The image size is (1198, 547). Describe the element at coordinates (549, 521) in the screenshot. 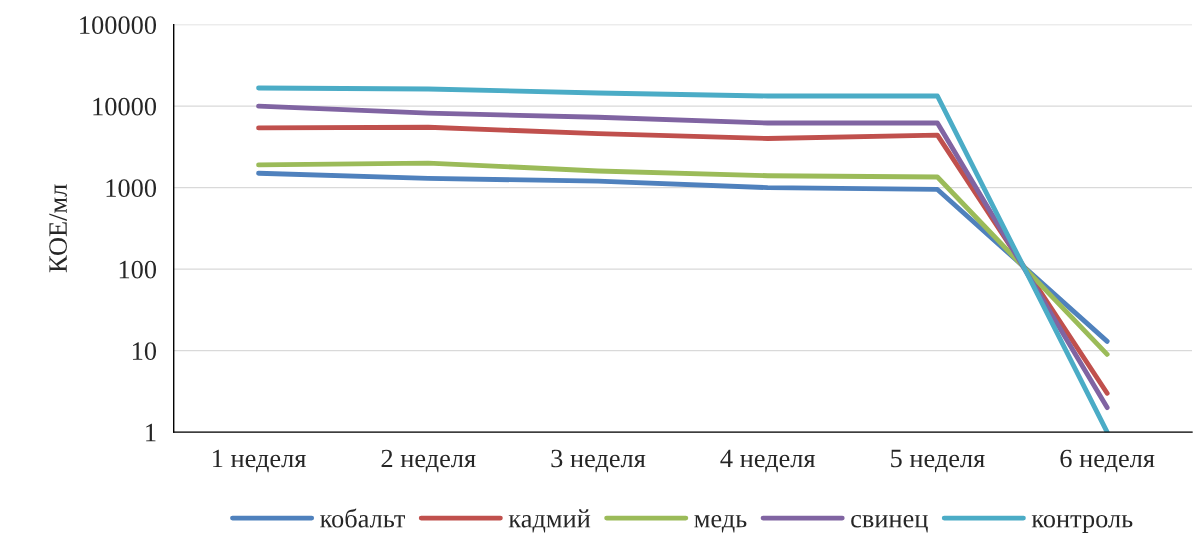

I see `legend-label: кадмий` at that location.